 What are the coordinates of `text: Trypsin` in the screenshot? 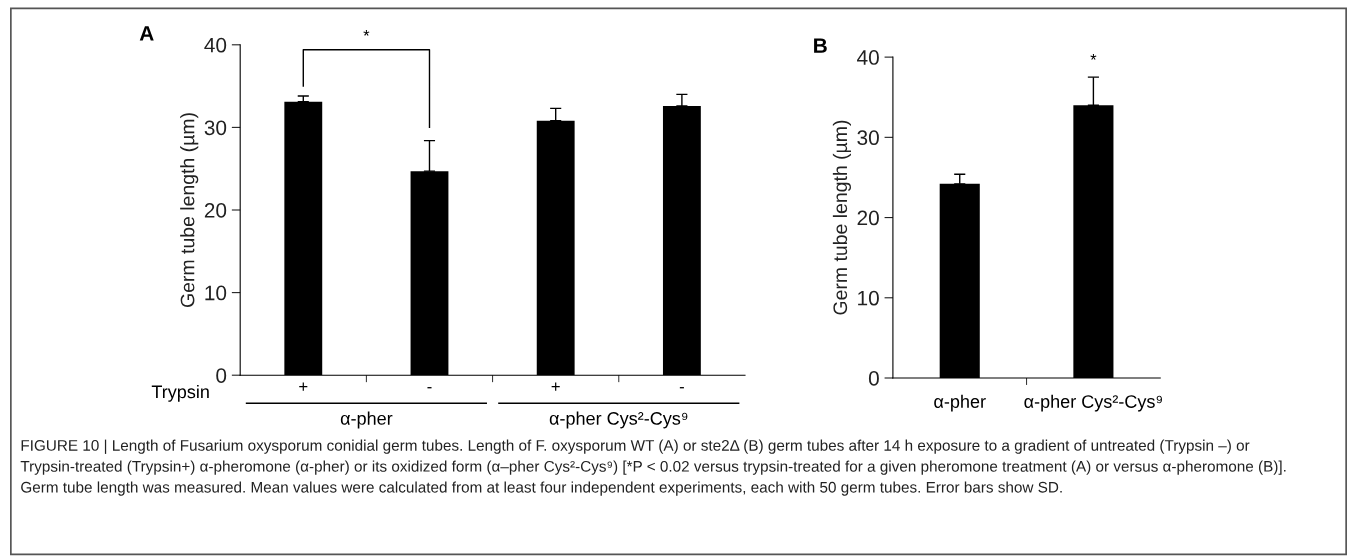 It's located at (180, 393).